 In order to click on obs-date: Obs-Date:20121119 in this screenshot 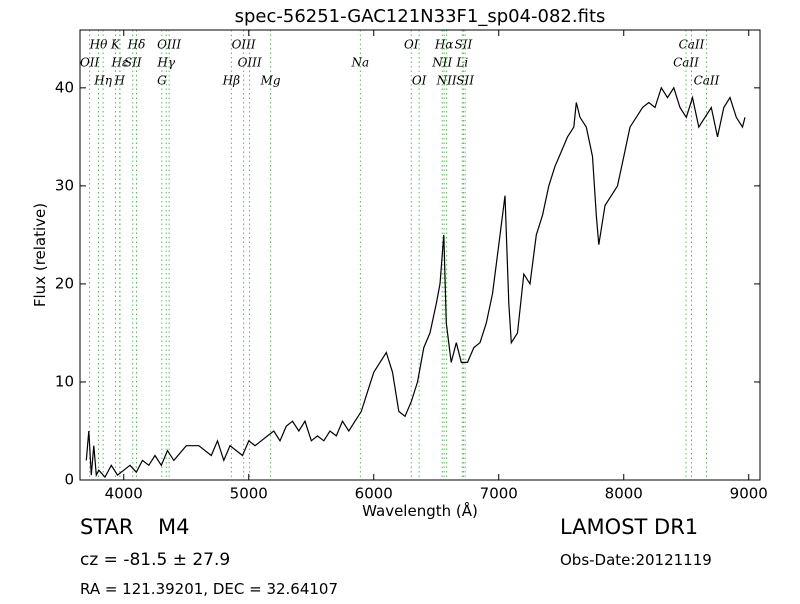, I will do `click(636, 560)`.